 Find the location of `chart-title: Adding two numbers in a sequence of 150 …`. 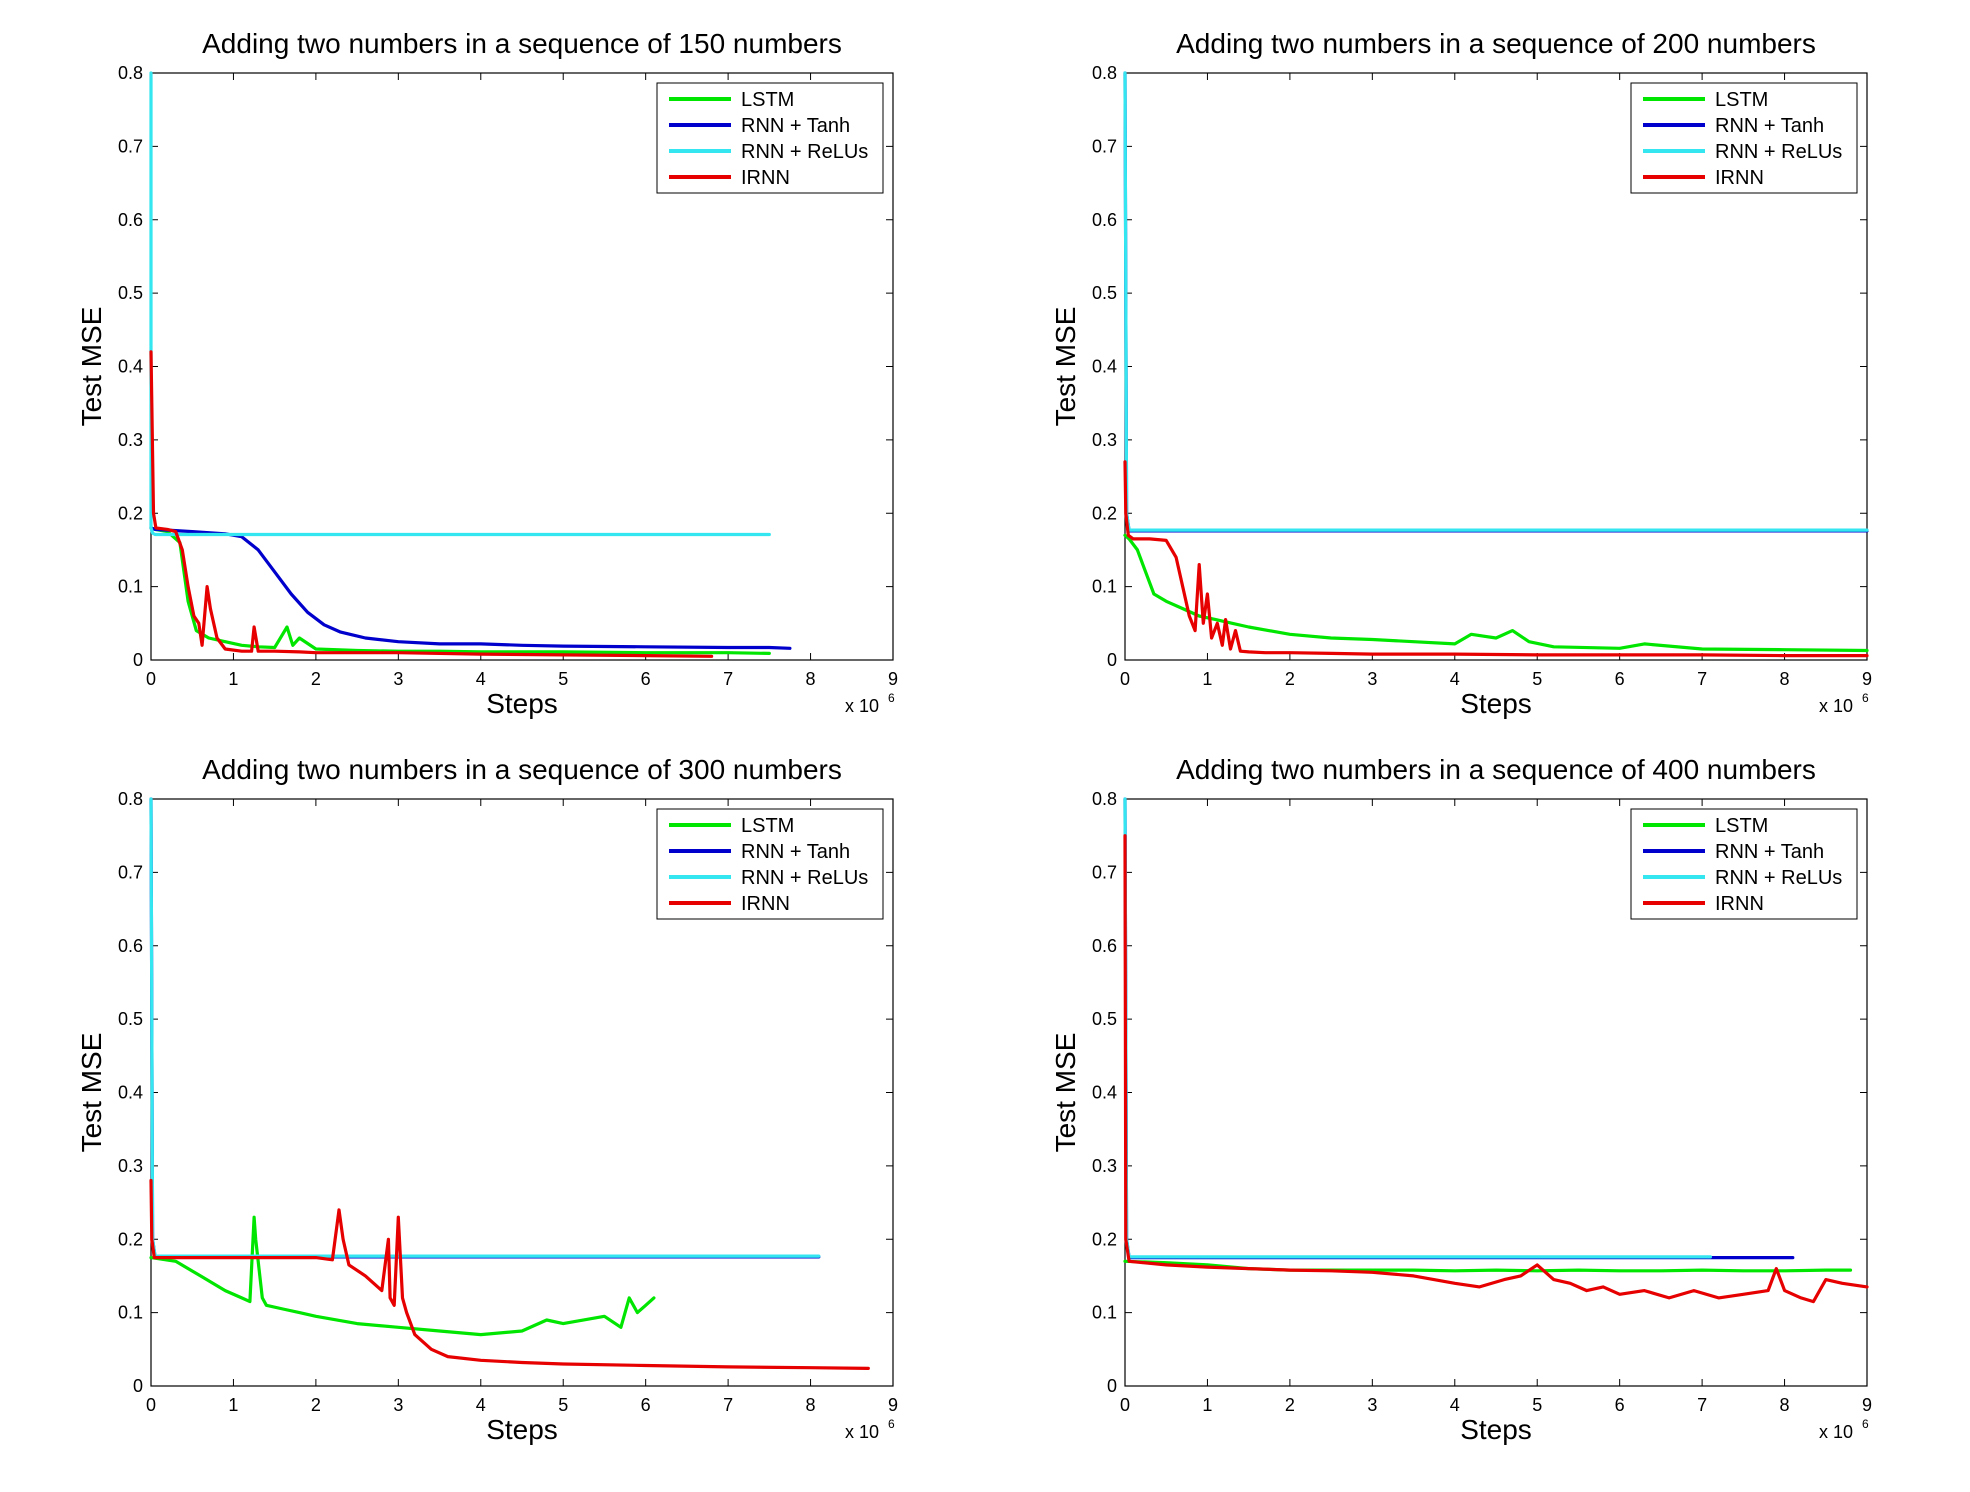

chart-title: Adding two numbers in a sequence of 150 … is located at coordinates (522, 43).